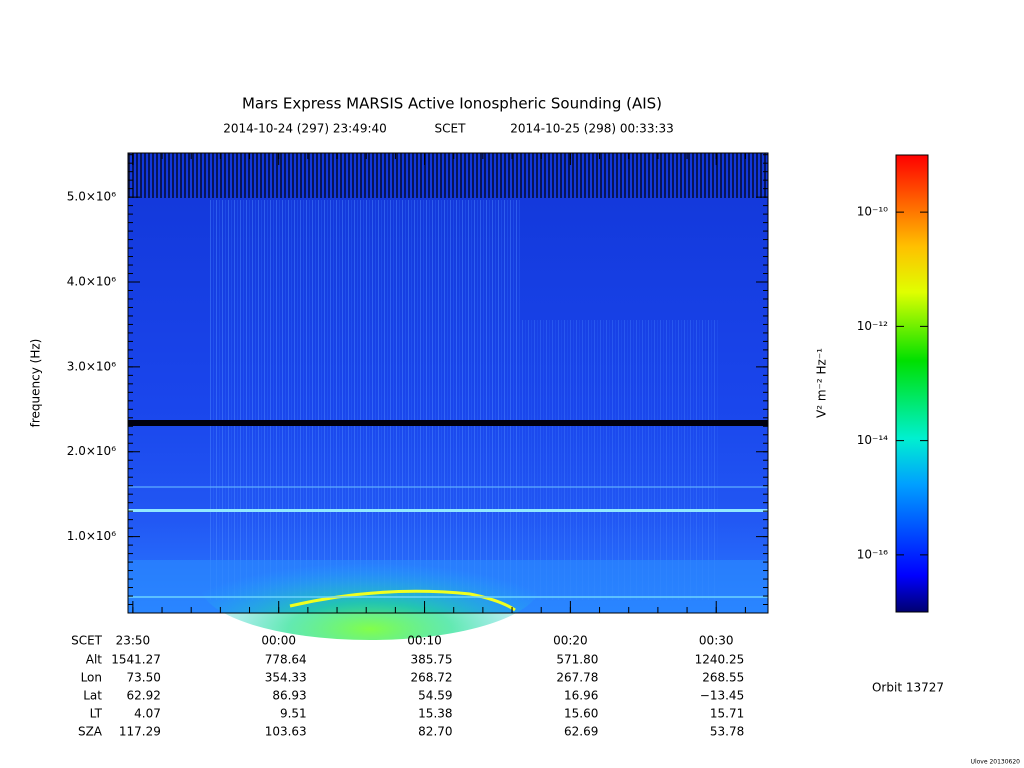 This screenshot has width=1024, height=768. What do you see at coordinates (96, 714) in the screenshot?
I see `ephemeris-label: LT` at bounding box center [96, 714].